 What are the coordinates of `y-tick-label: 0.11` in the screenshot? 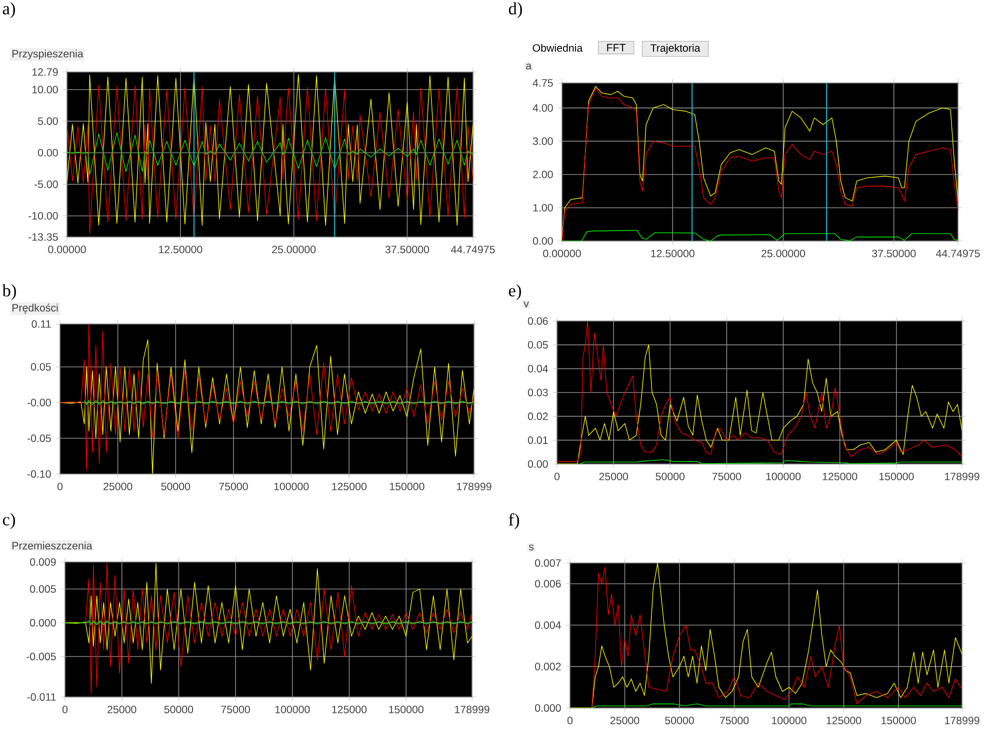 It's located at (41, 324).